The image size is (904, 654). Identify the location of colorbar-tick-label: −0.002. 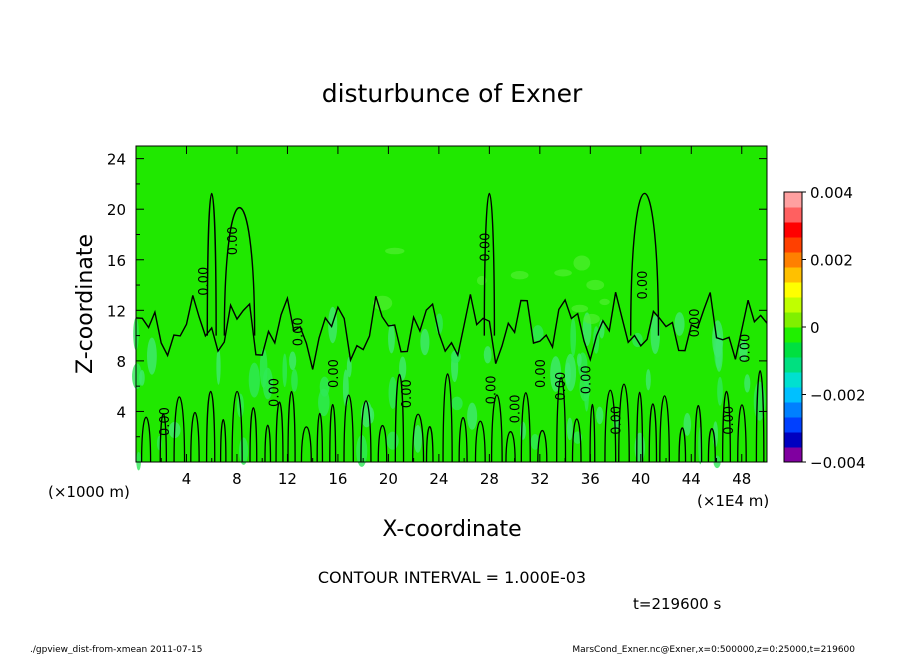
(838, 396).